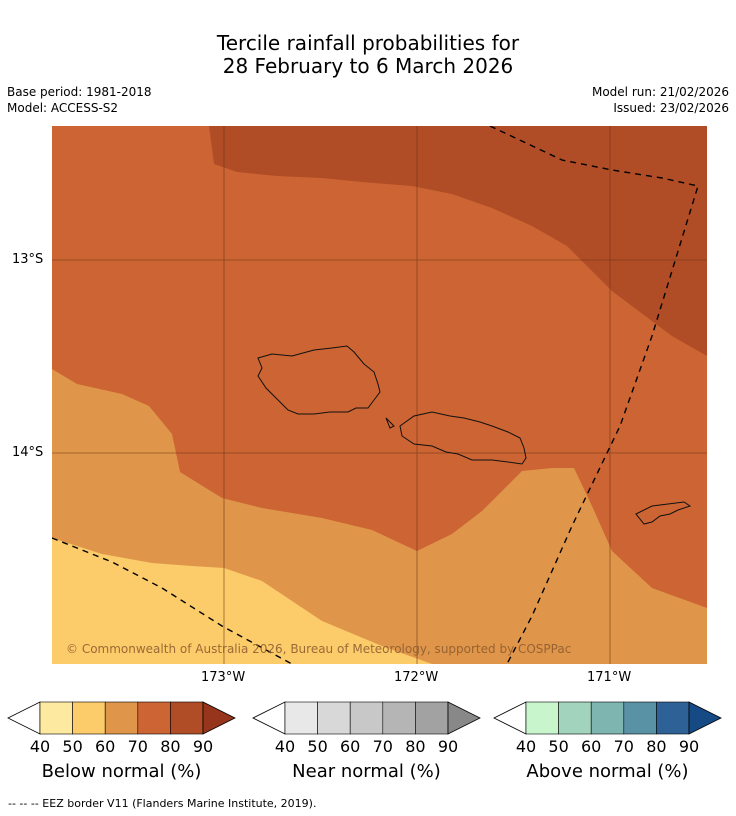 The image size is (736, 816). What do you see at coordinates (390, 423) in the screenshot?
I see `manono-islet` at bounding box center [390, 423].